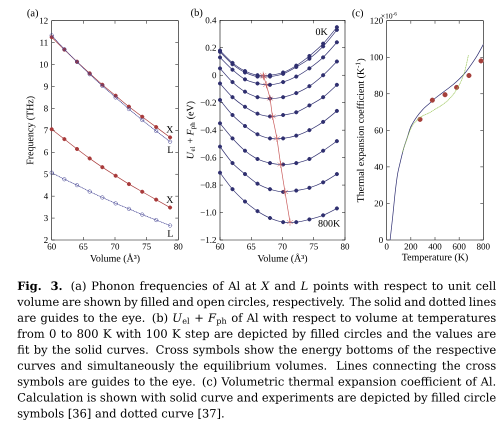 The image size is (504, 435). What do you see at coordinates (378, 203) in the screenshot?
I see `y-tick-label: 20` at bounding box center [378, 203].